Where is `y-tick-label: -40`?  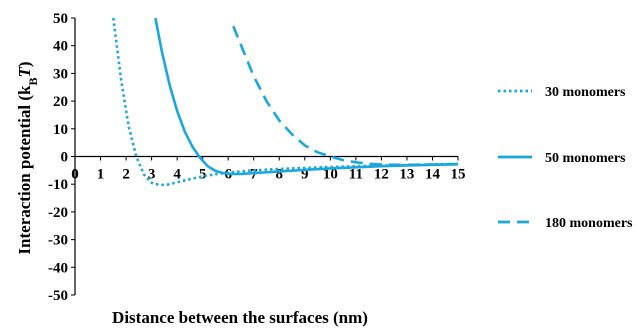
y-tick-label: -40 is located at coordinates (58, 268).